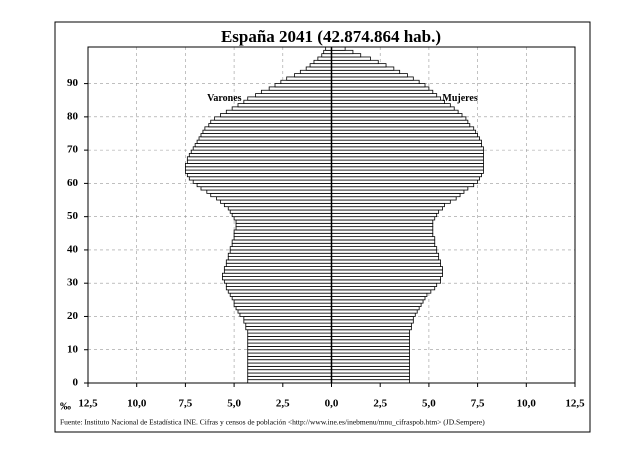 The width and height of the screenshot is (638, 451). Describe the element at coordinates (575, 404) in the screenshot. I see `x-tick-label: 12,5` at that location.